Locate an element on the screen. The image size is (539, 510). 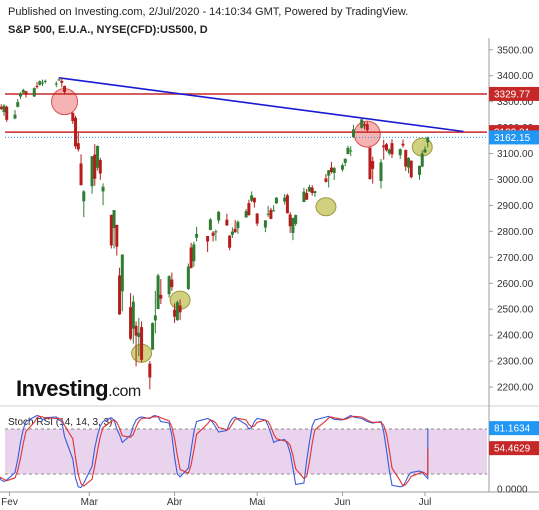
price-tick-label: 2400.00 is located at coordinates (515, 336).